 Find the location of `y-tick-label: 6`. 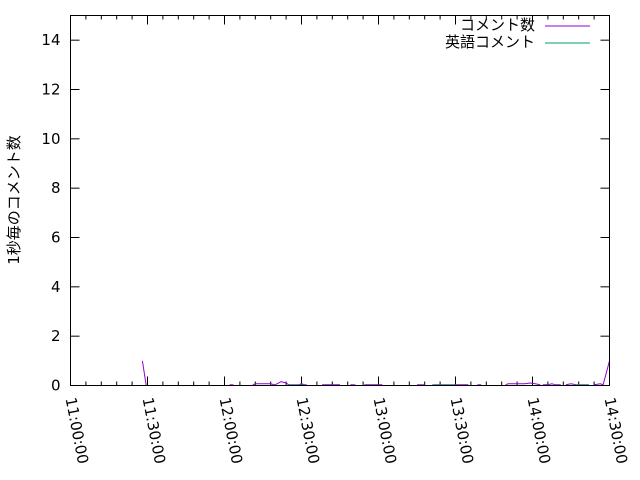

y-tick-label: 6 is located at coordinates (56, 238).